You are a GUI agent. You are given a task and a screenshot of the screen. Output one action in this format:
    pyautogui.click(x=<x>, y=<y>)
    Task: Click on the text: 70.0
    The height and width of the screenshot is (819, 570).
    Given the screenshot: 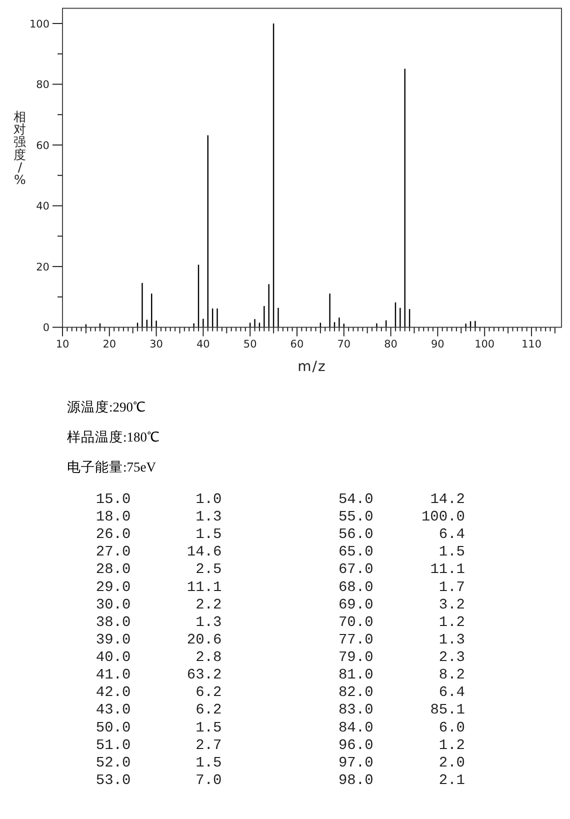 What is the action you would take?
    pyautogui.click(x=356, y=622)
    